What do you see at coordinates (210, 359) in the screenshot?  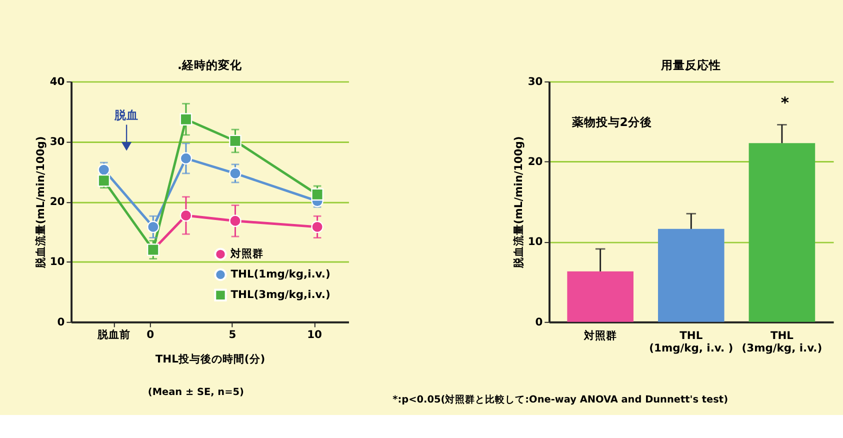 I see `x-axis-title: THL投与後の時間(分)` at bounding box center [210, 359].